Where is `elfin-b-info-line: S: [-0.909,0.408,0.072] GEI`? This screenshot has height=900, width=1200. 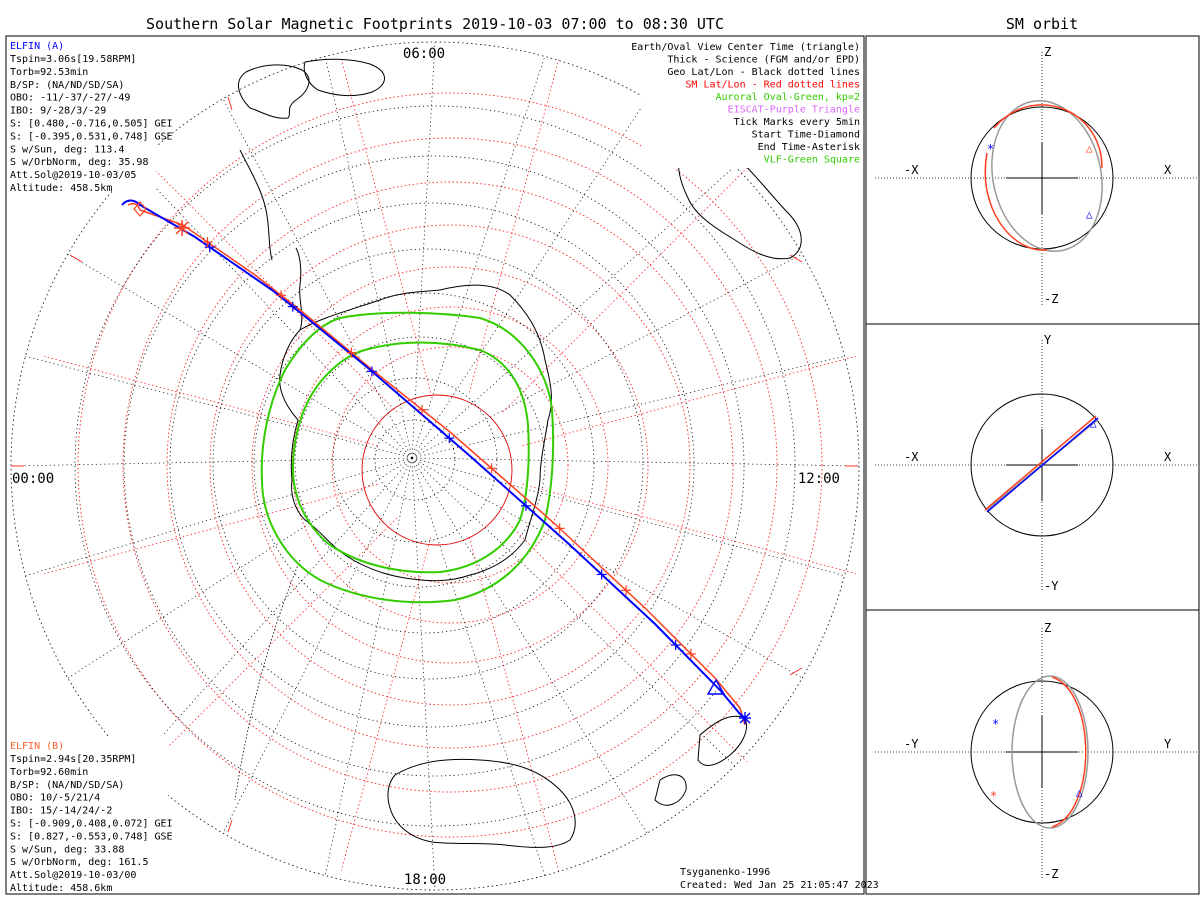
elfin-b-info-line: S: [-0.909,0.408,0.072] GEI is located at coordinates (91, 824).